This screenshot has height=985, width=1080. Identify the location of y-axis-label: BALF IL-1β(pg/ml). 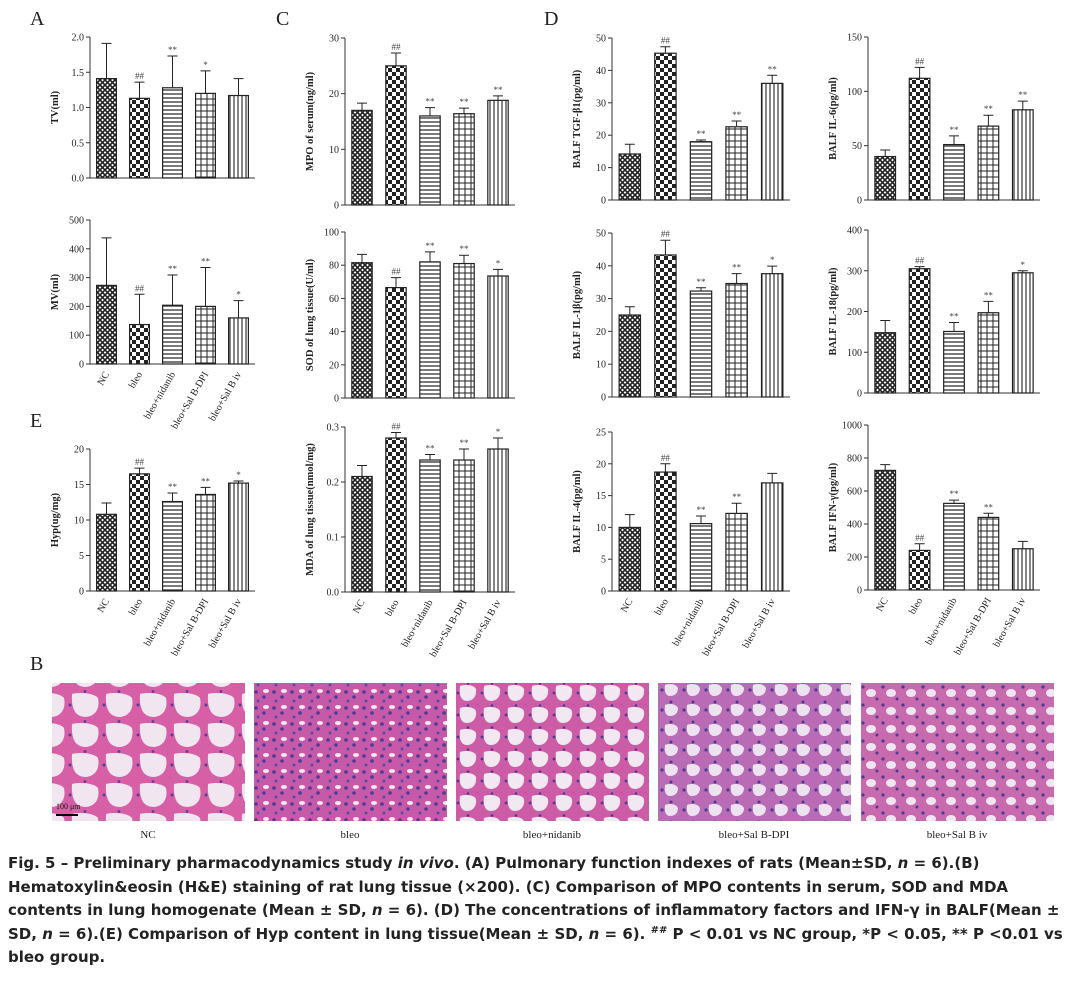
(577, 314).